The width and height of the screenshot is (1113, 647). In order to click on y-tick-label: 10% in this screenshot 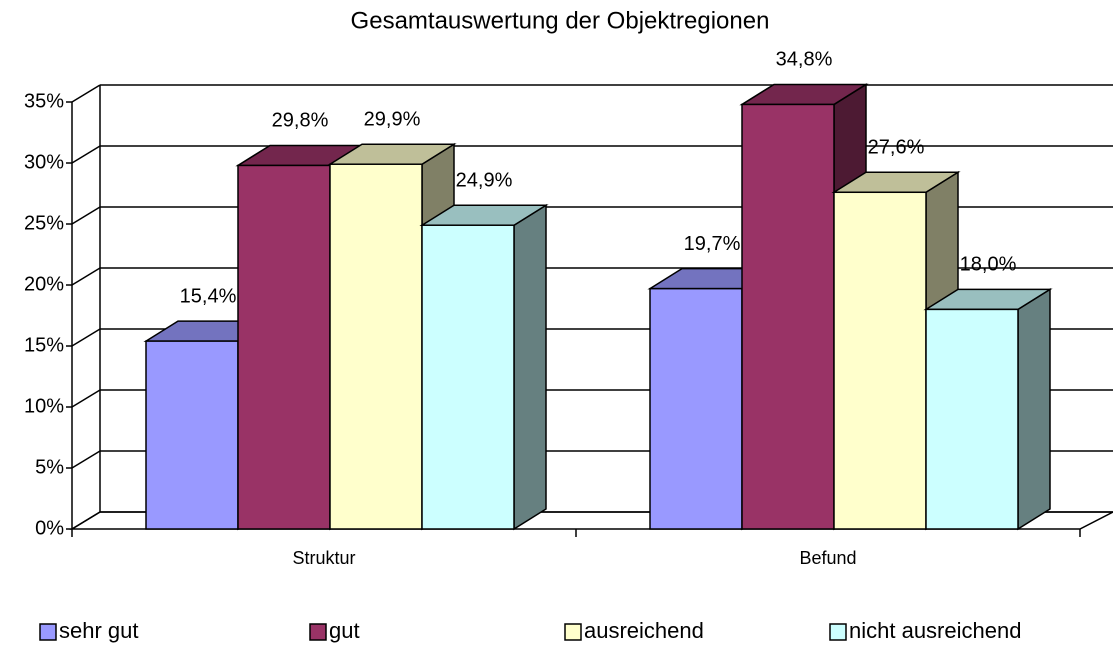, I will do `click(44, 406)`.